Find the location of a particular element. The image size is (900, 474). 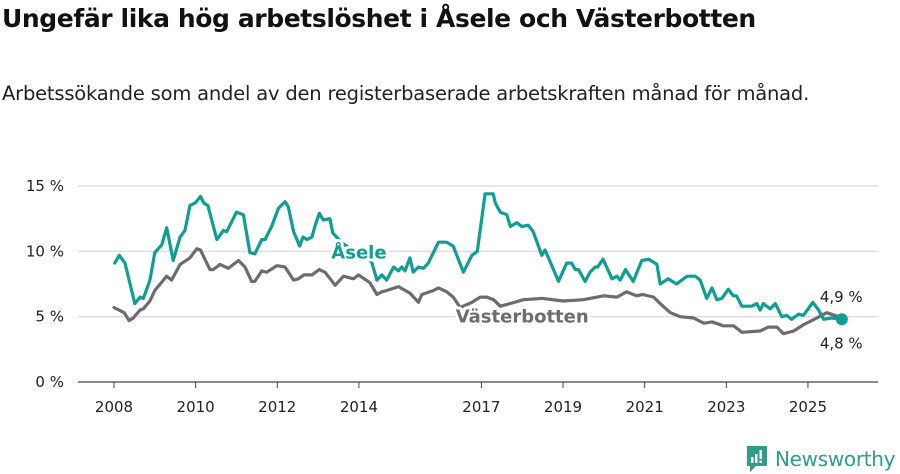

newsworthy-logo: Newsworthy is located at coordinates (820, 459).